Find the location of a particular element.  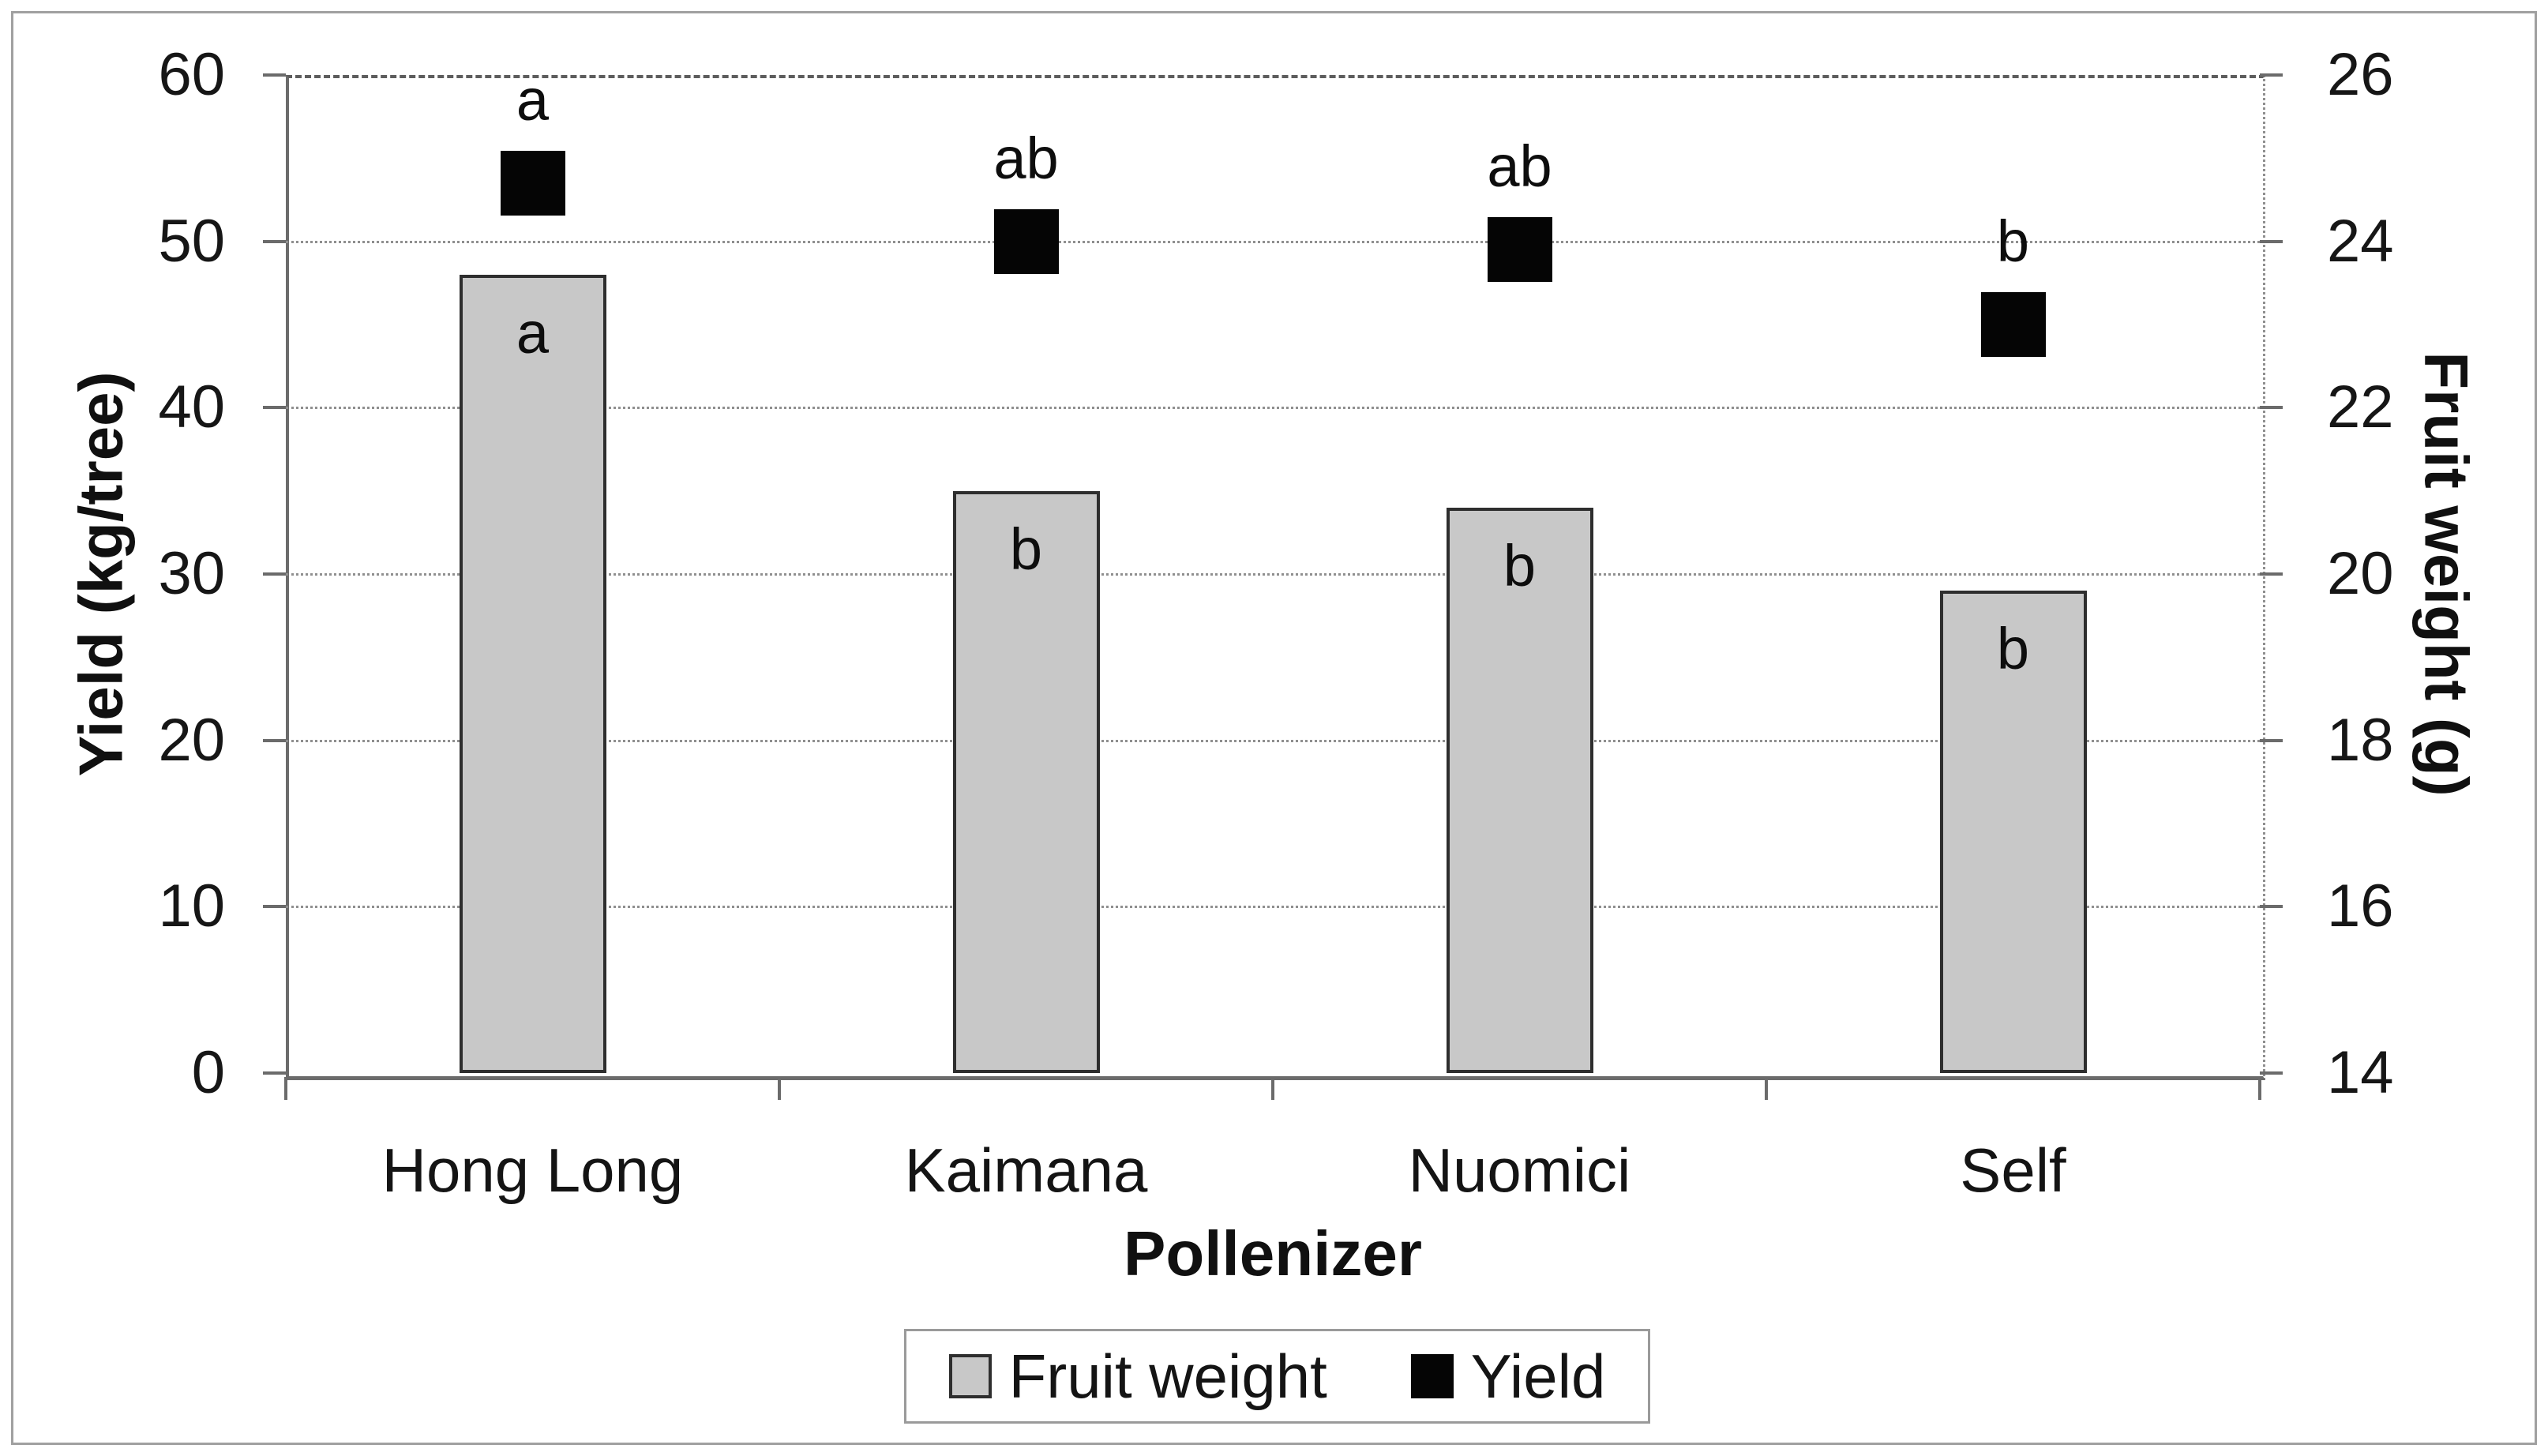

left-axis-title: Yield (kg/tree) is located at coordinates (101, 574).